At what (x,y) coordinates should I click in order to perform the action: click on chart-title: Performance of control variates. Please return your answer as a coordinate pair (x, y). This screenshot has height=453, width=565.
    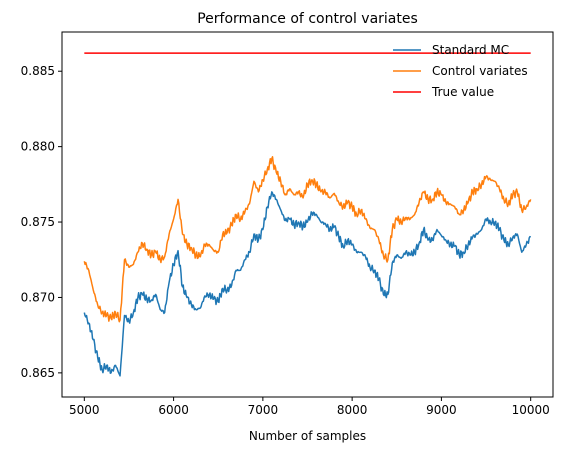
    Looking at the image, I should click on (307, 19).